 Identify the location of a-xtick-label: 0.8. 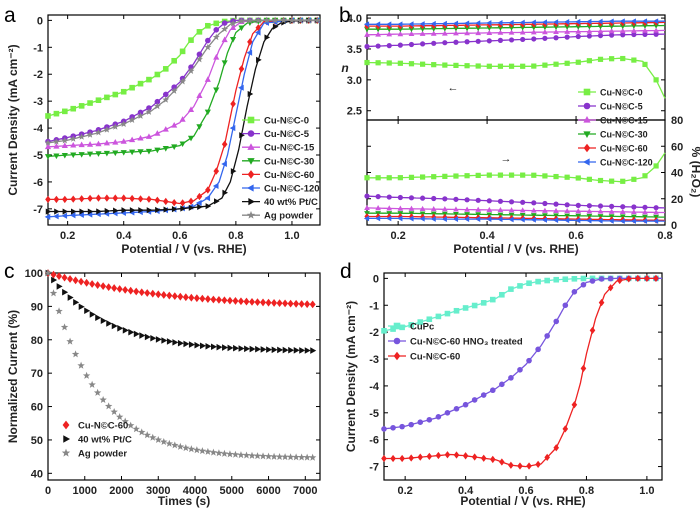
(235, 236).